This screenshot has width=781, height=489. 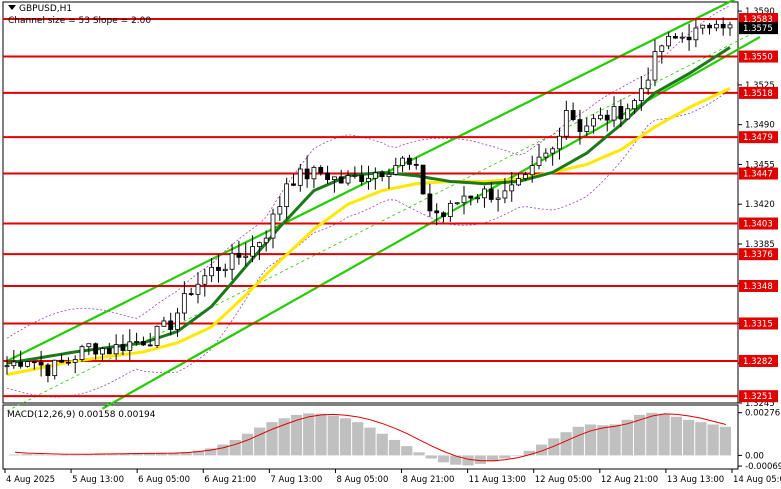 I want to click on macd-signal-line, so click(x=371, y=437).